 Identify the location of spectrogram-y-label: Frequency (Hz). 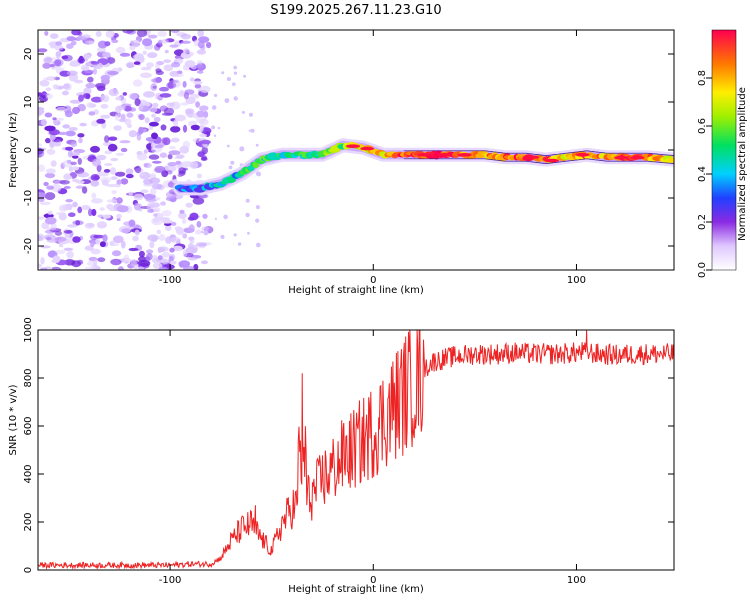
(13, 150).